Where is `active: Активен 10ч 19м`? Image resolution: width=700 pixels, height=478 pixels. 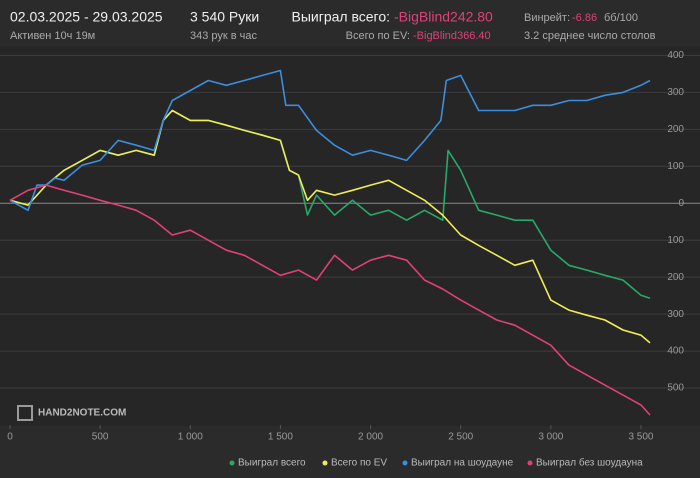
active: Активен 10ч 19м is located at coordinates (52, 36).